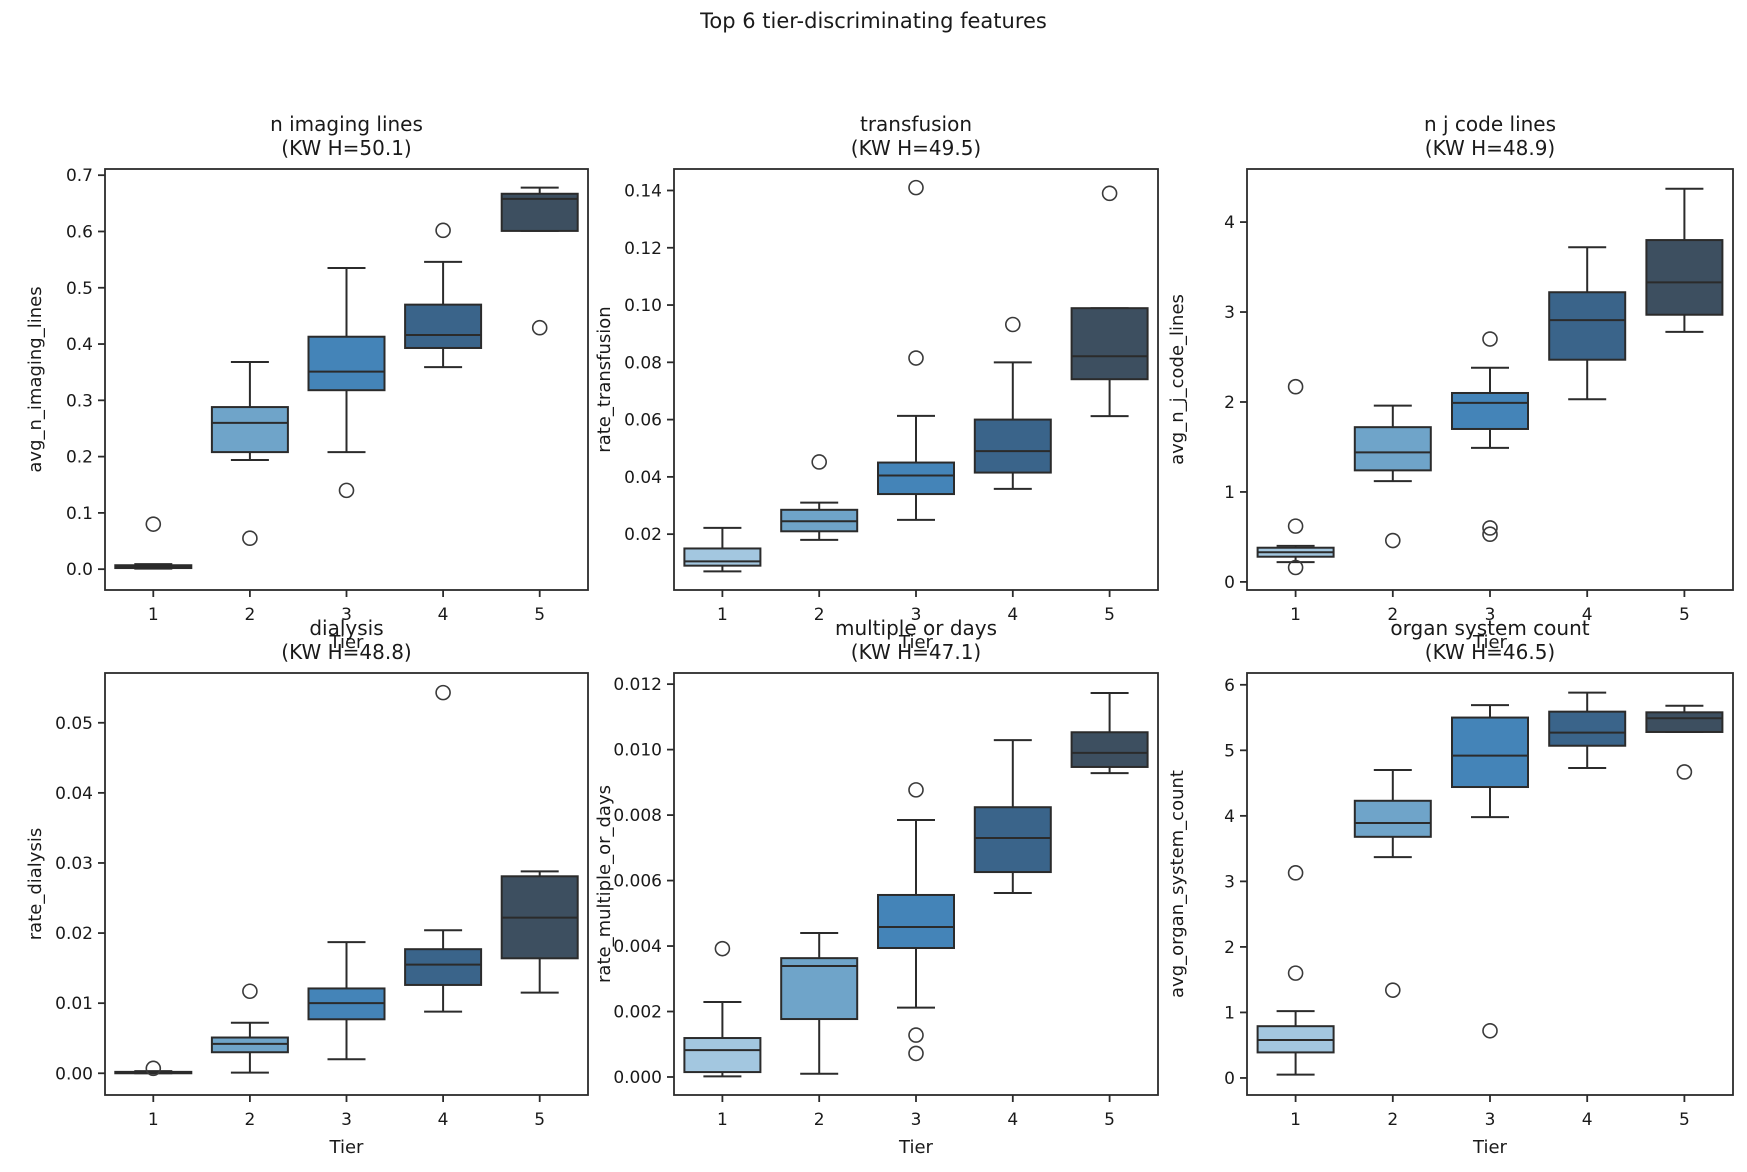 This screenshot has height=1172, width=1747. I want to click on y-tick-label: 0.02, so click(74, 934).